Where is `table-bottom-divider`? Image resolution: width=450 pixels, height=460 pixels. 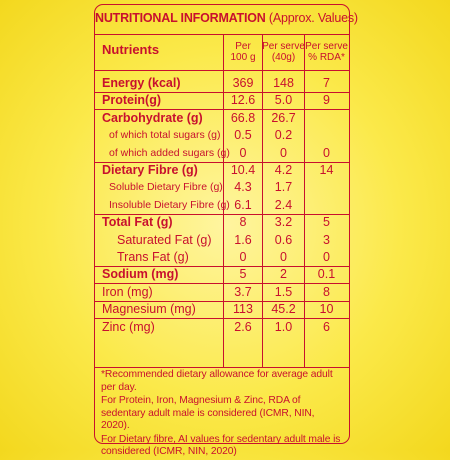
table-bottom-divider is located at coordinates (222, 367).